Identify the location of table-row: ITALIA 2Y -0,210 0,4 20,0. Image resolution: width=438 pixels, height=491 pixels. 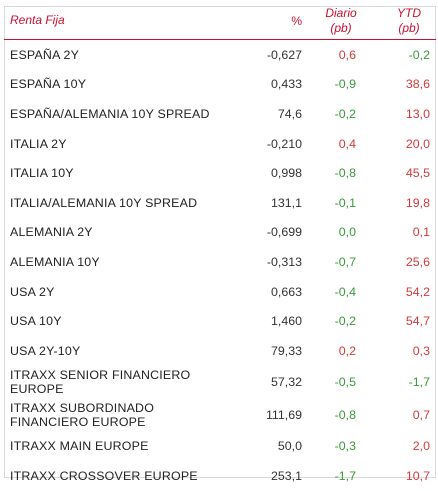
(220, 144).